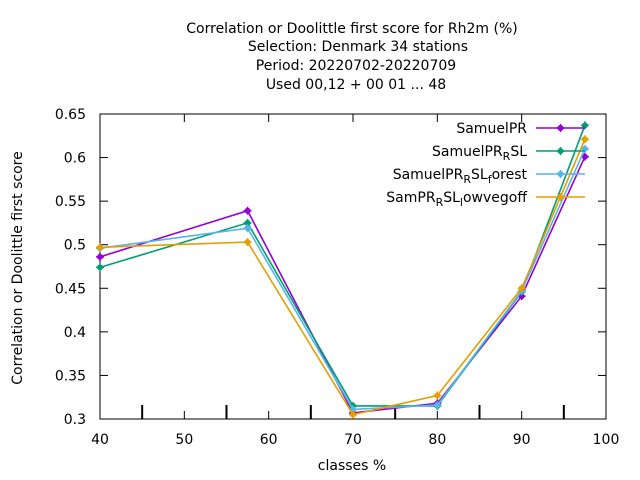 This screenshot has width=640, height=480. Describe the element at coordinates (606, 440) in the screenshot. I see `x-tick-label: 100` at that location.